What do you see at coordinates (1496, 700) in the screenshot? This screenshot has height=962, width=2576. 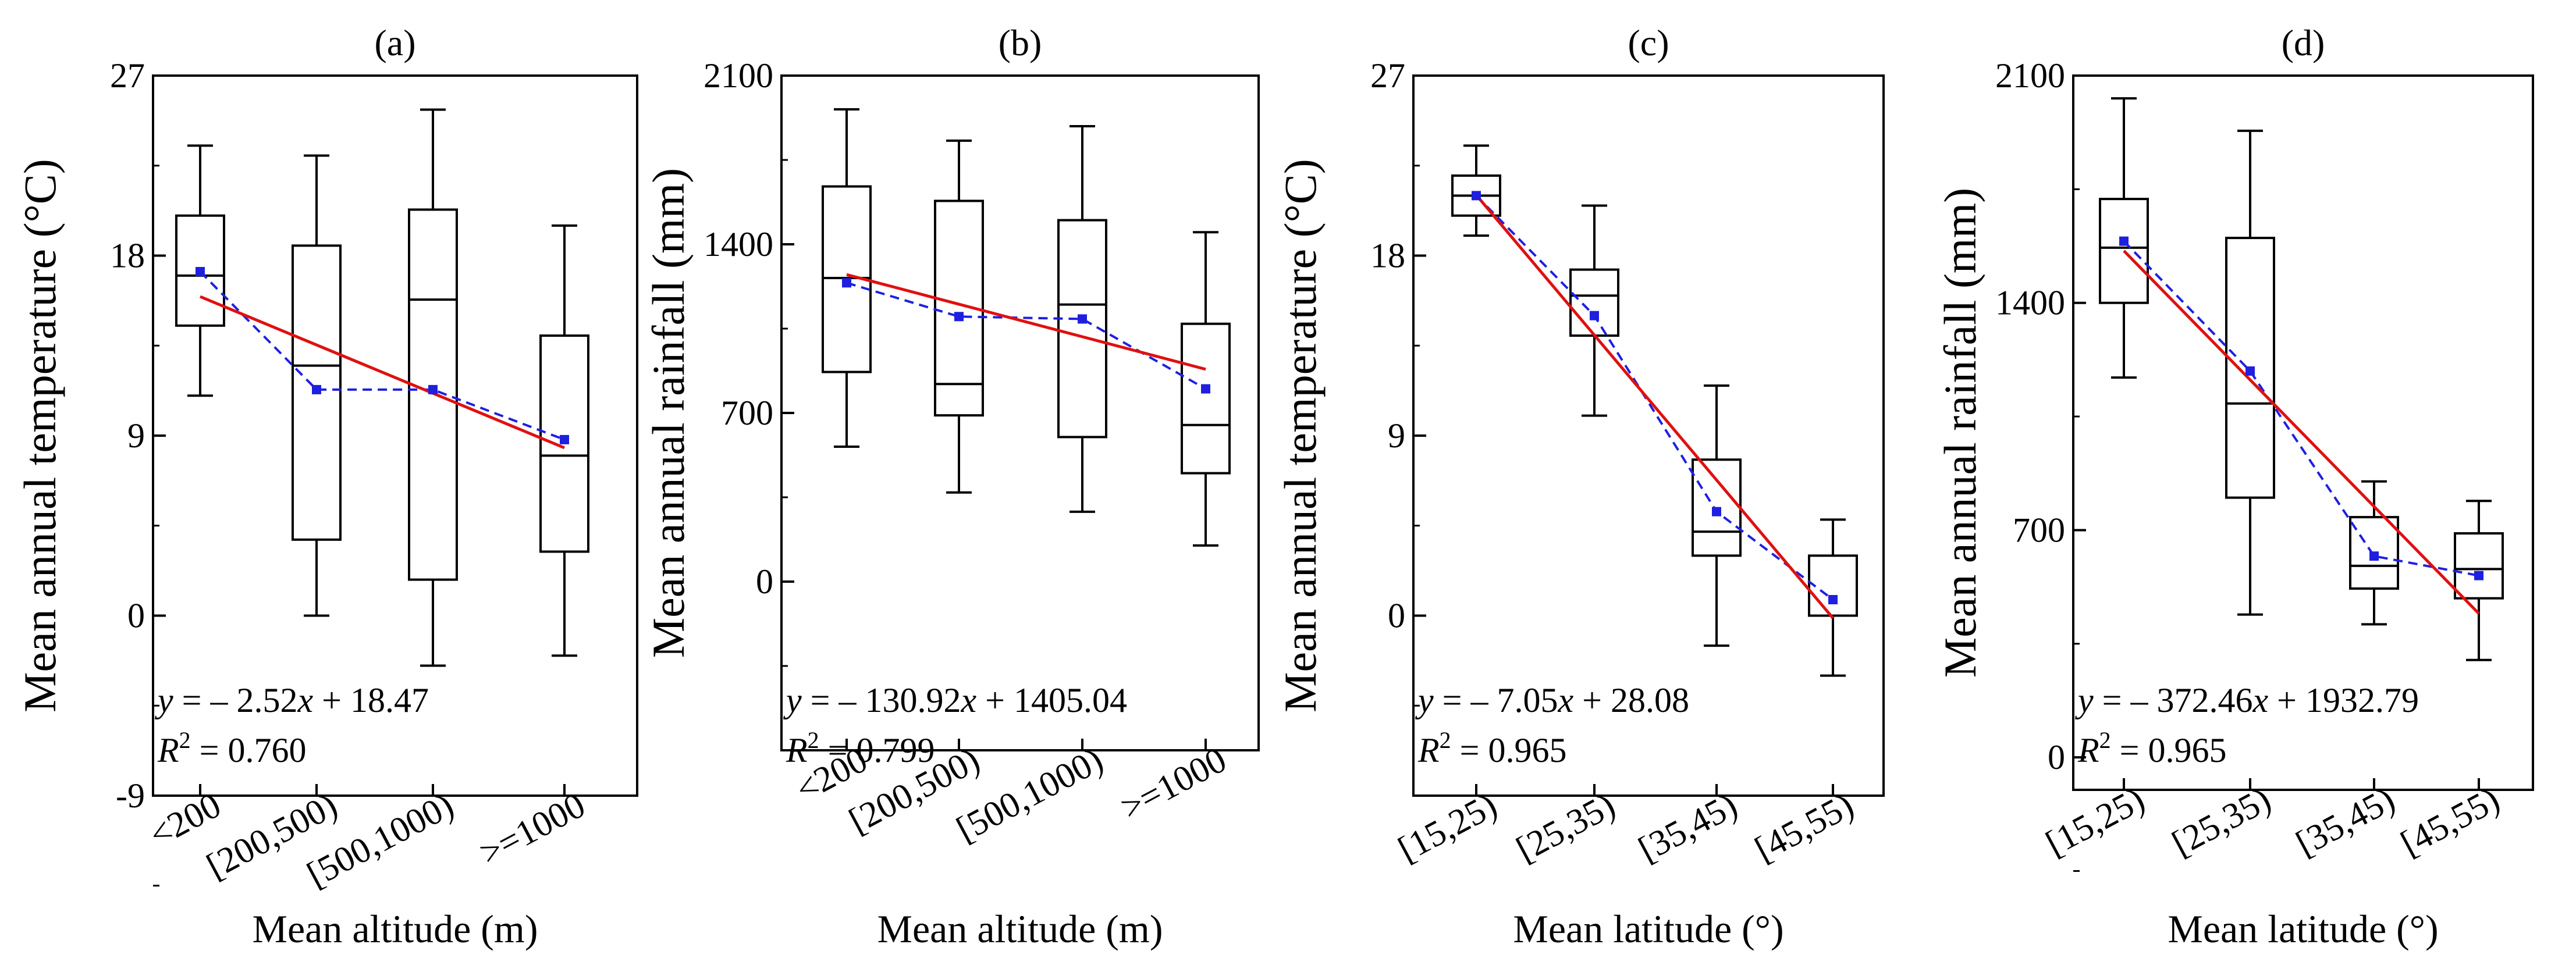 I see `eq-slope: = ‒ 7.05` at bounding box center [1496, 700].